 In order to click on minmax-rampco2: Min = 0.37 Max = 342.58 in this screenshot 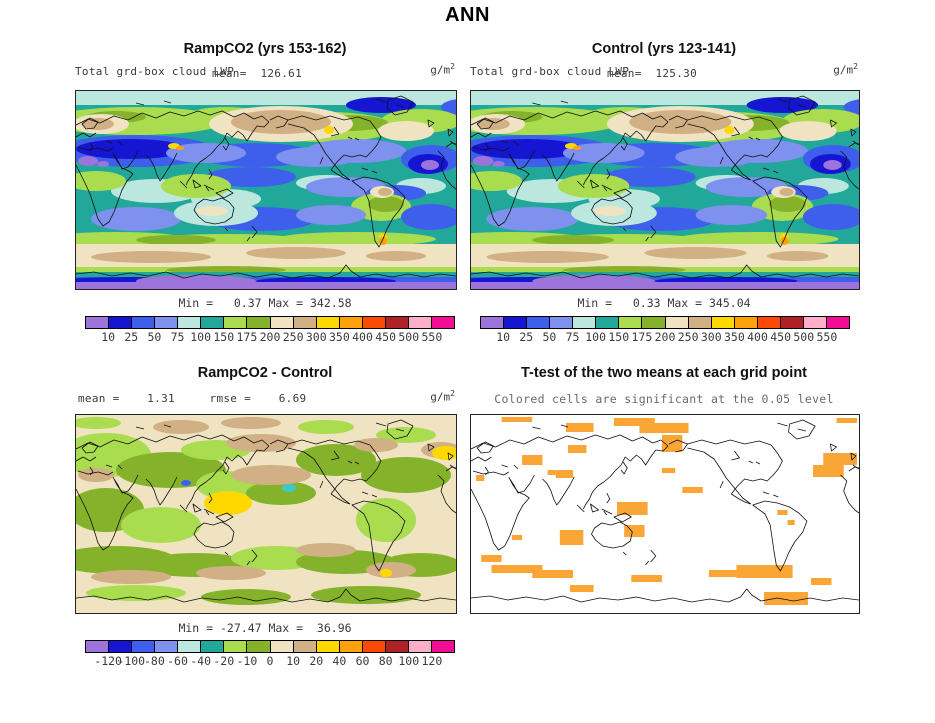, I will do `click(265, 303)`.